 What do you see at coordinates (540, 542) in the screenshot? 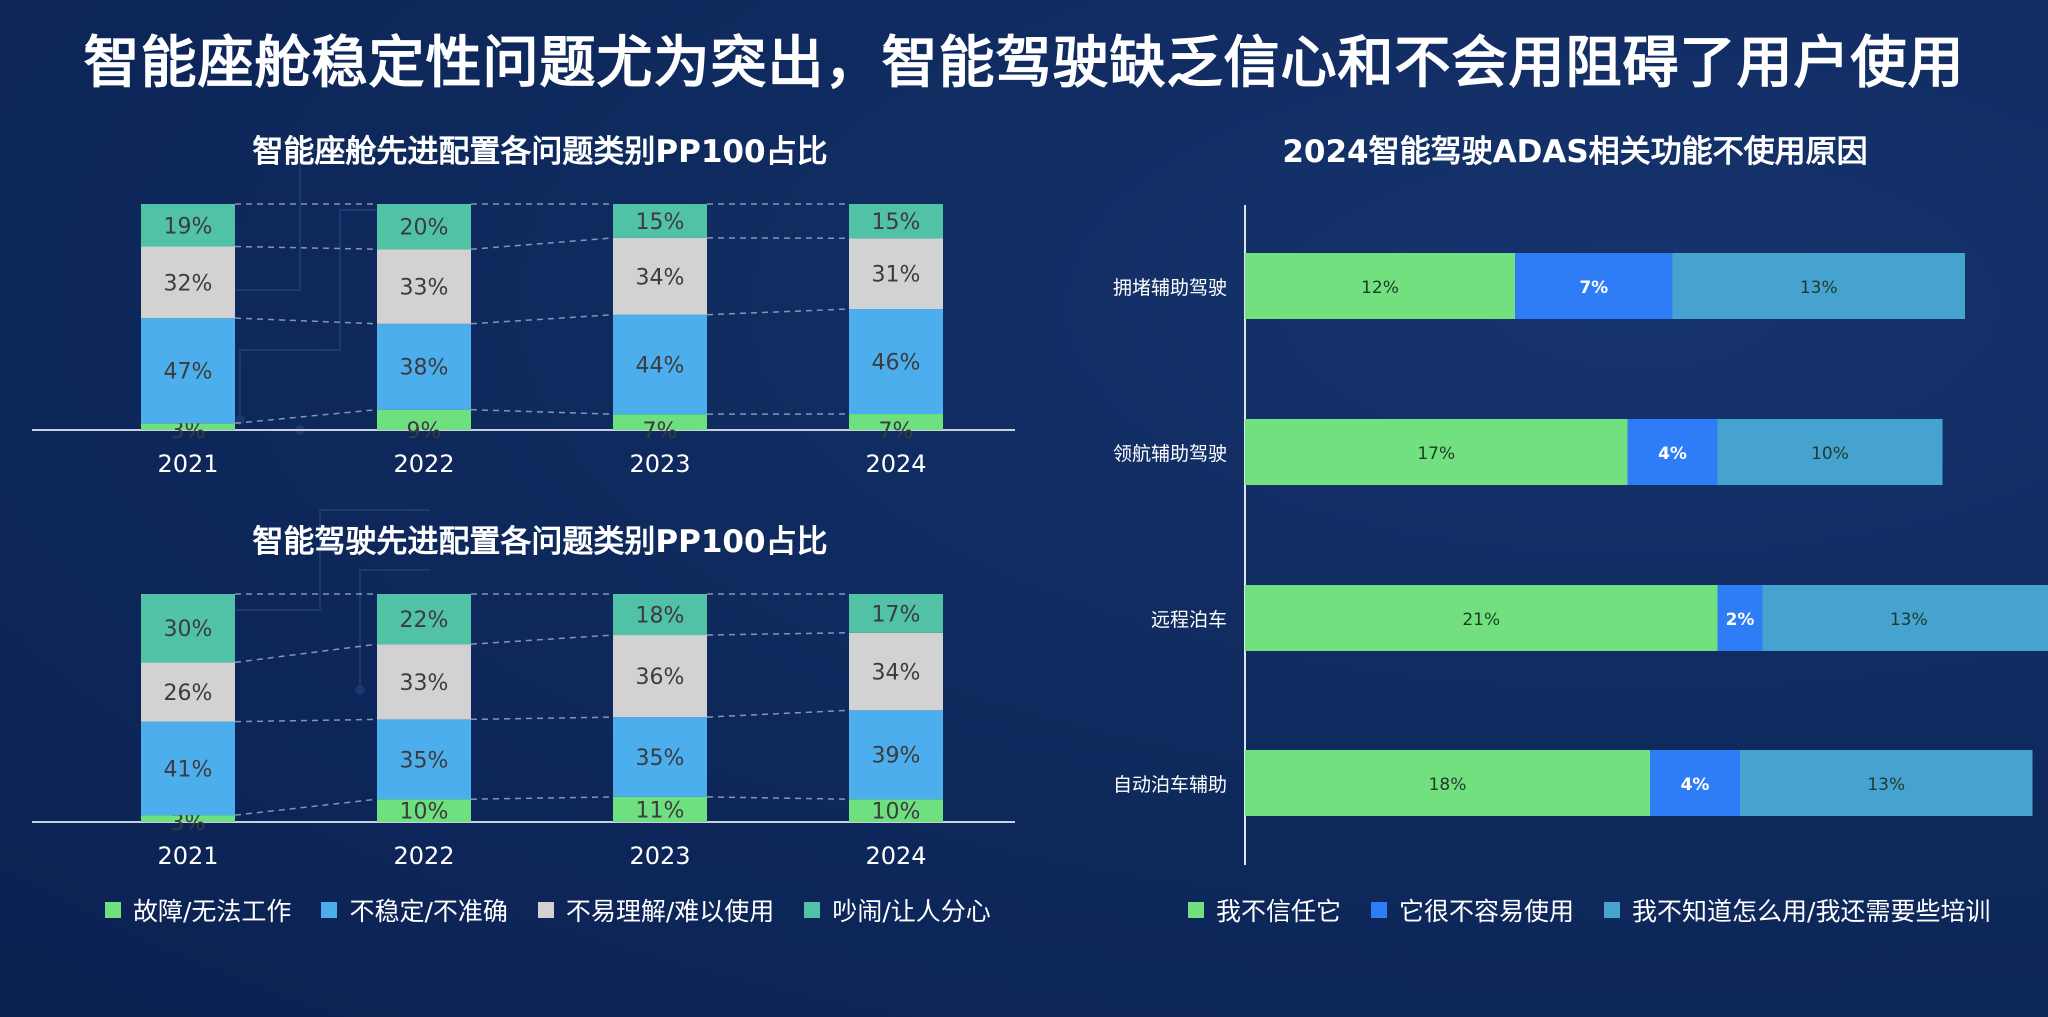
I see `adas-chart-title: 智能驾驶先进配置各问题类别PP100占比` at bounding box center [540, 542].